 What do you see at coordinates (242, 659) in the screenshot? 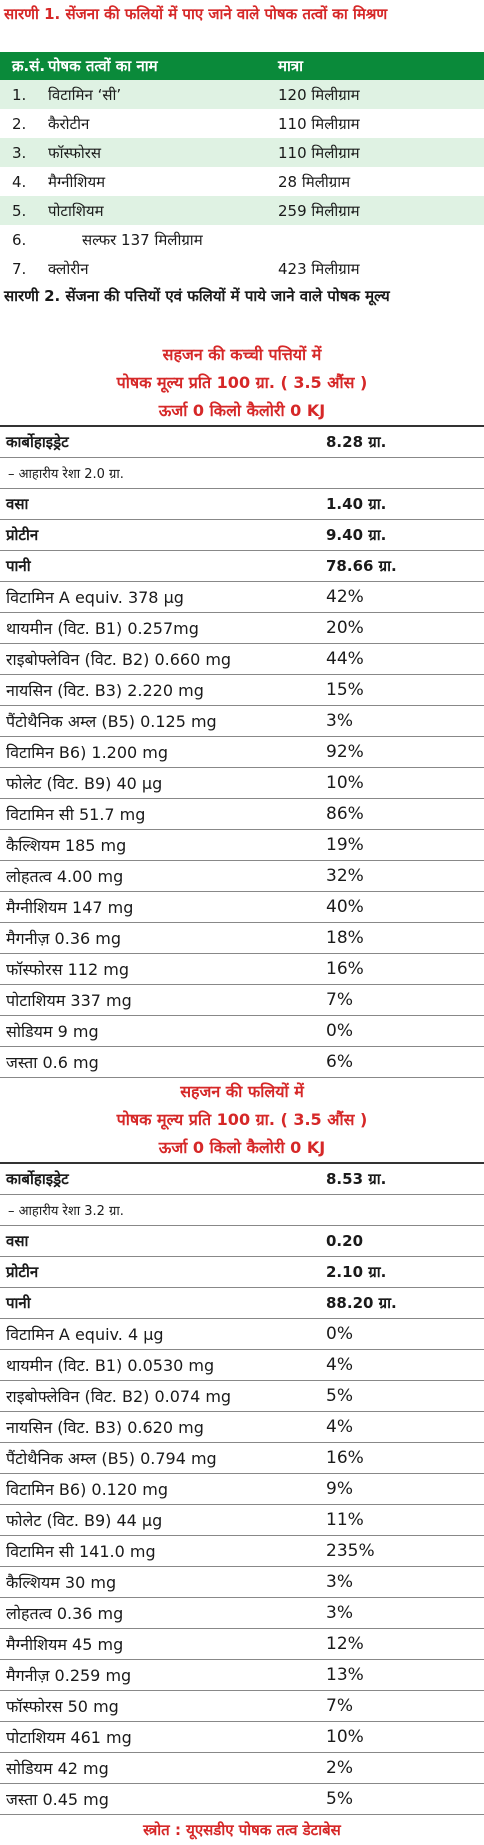
I see `nutrient-row: राइबोफ्लेविन (विट. B2) 0.660 mg 44%` at bounding box center [242, 659].